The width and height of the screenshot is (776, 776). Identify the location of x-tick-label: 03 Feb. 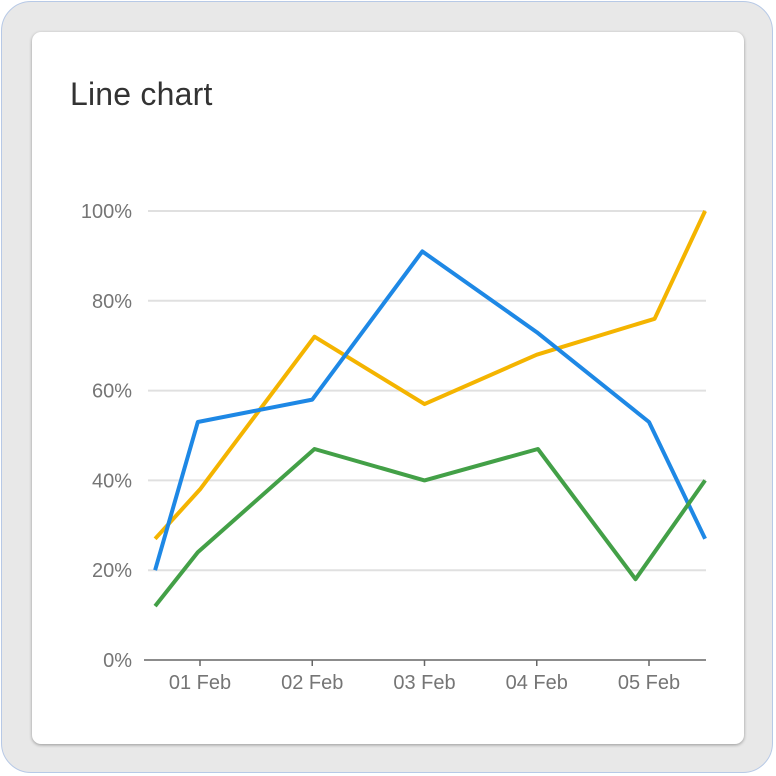
(424, 683).